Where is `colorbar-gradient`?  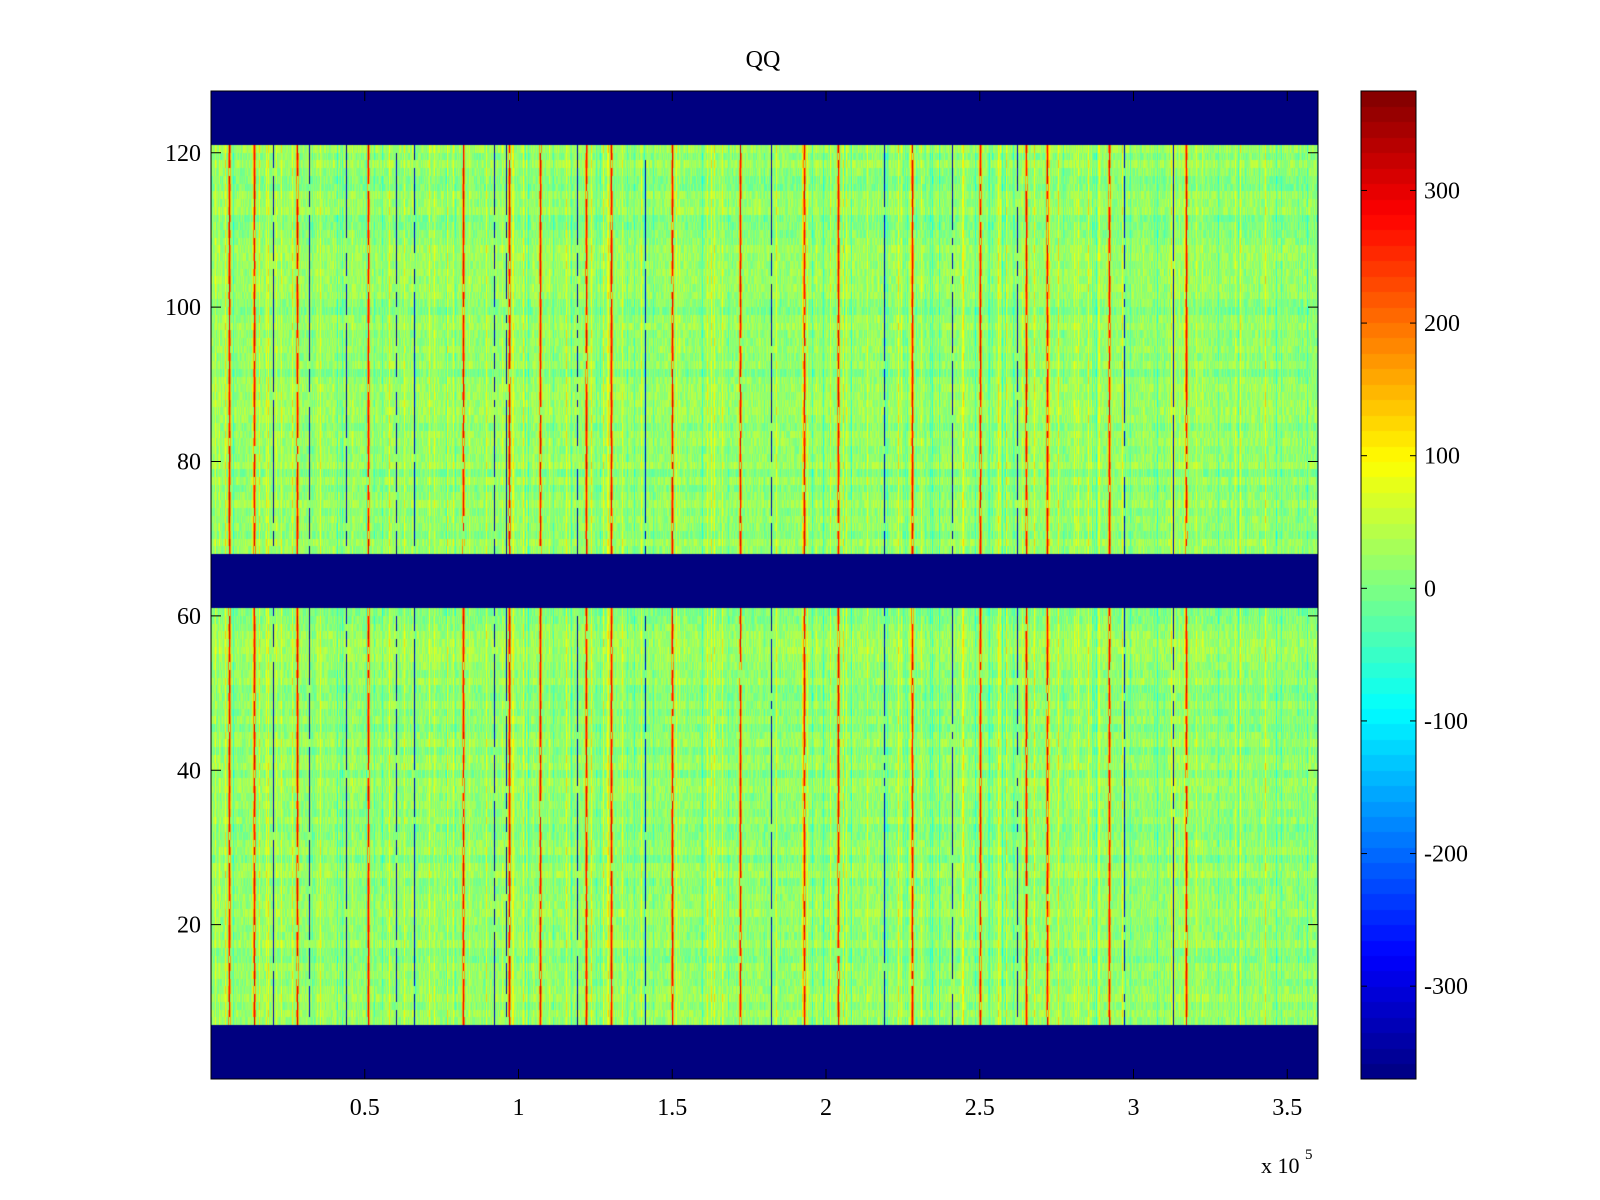
colorbar-gradient is located at coordinates (1388, 585).